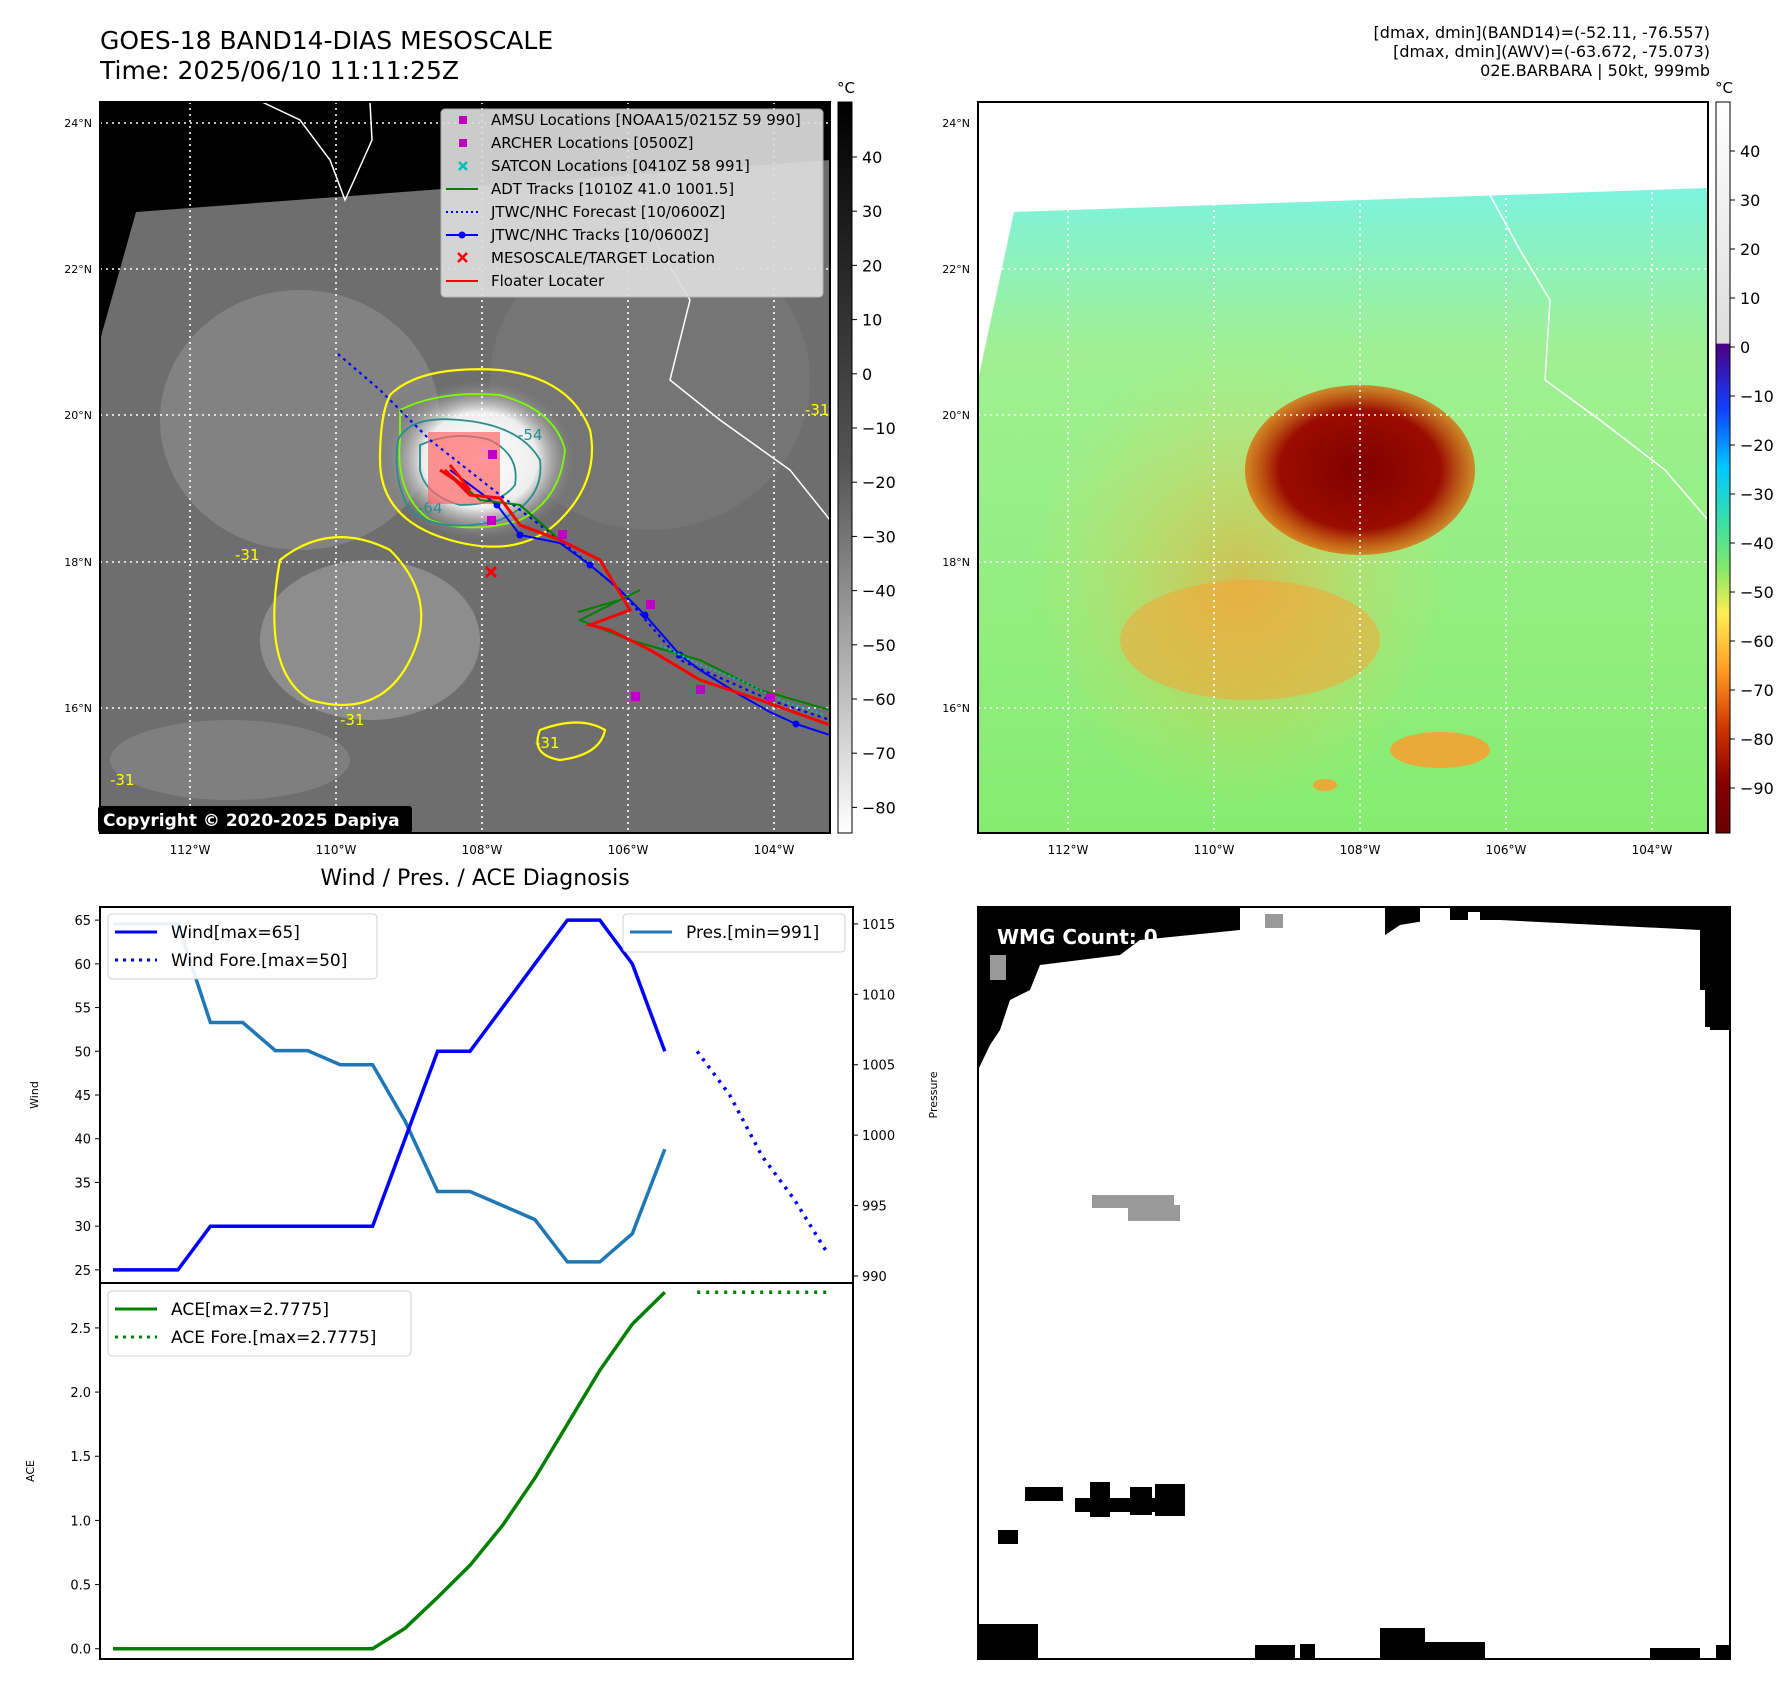 This screenshot has height=1690, width=1792. What do you see at coordinates (1044, 1494) in the screenshot?
I see `wmg-blob` at bounding box center [1044, 1494].